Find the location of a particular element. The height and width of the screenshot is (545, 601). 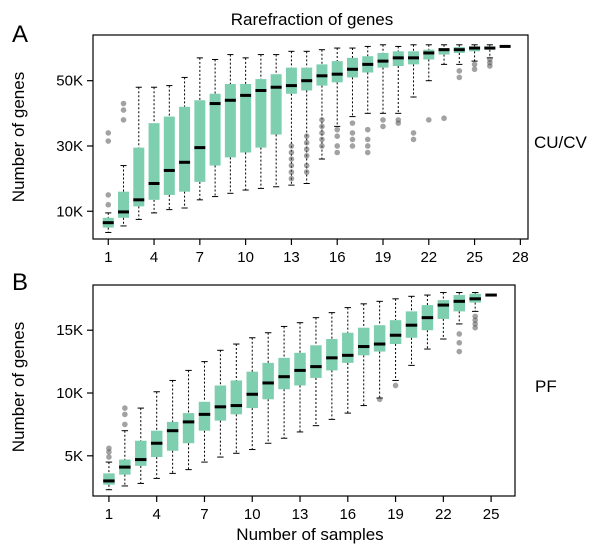

panel-a-box-12-iqr is located at coordinates (276, 104).